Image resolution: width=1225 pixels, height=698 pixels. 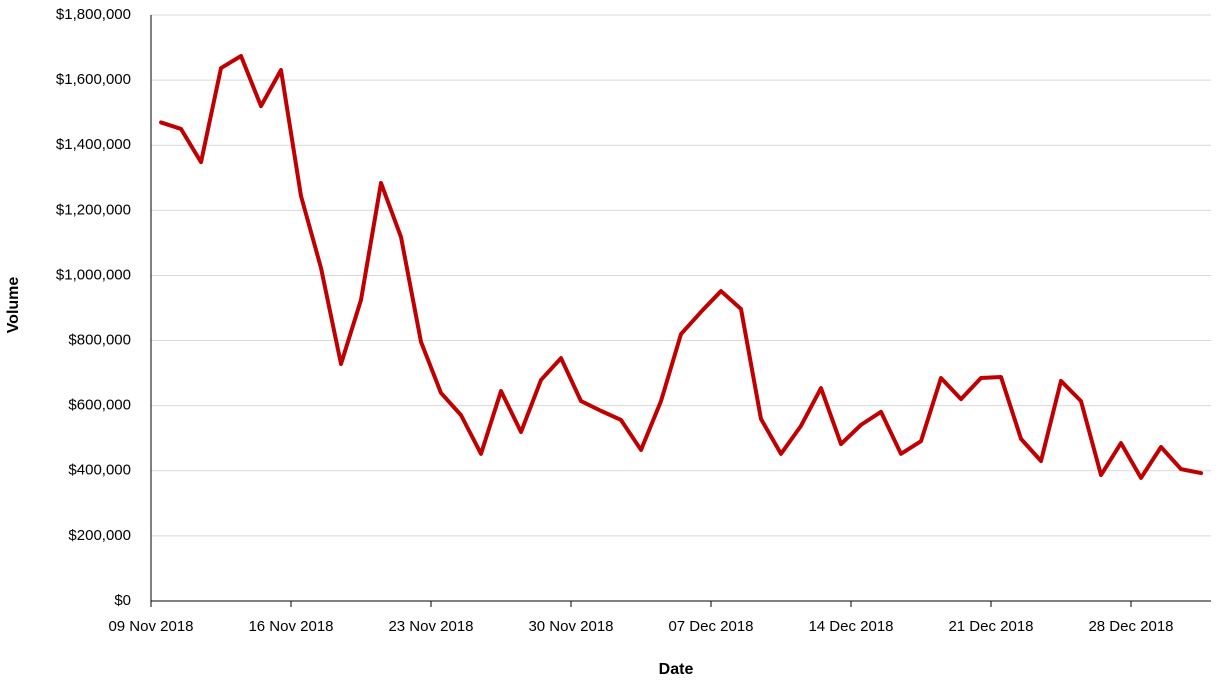 I want to click on x-tick-label: 28 Dec 2018, so click(x=1130, y=626).